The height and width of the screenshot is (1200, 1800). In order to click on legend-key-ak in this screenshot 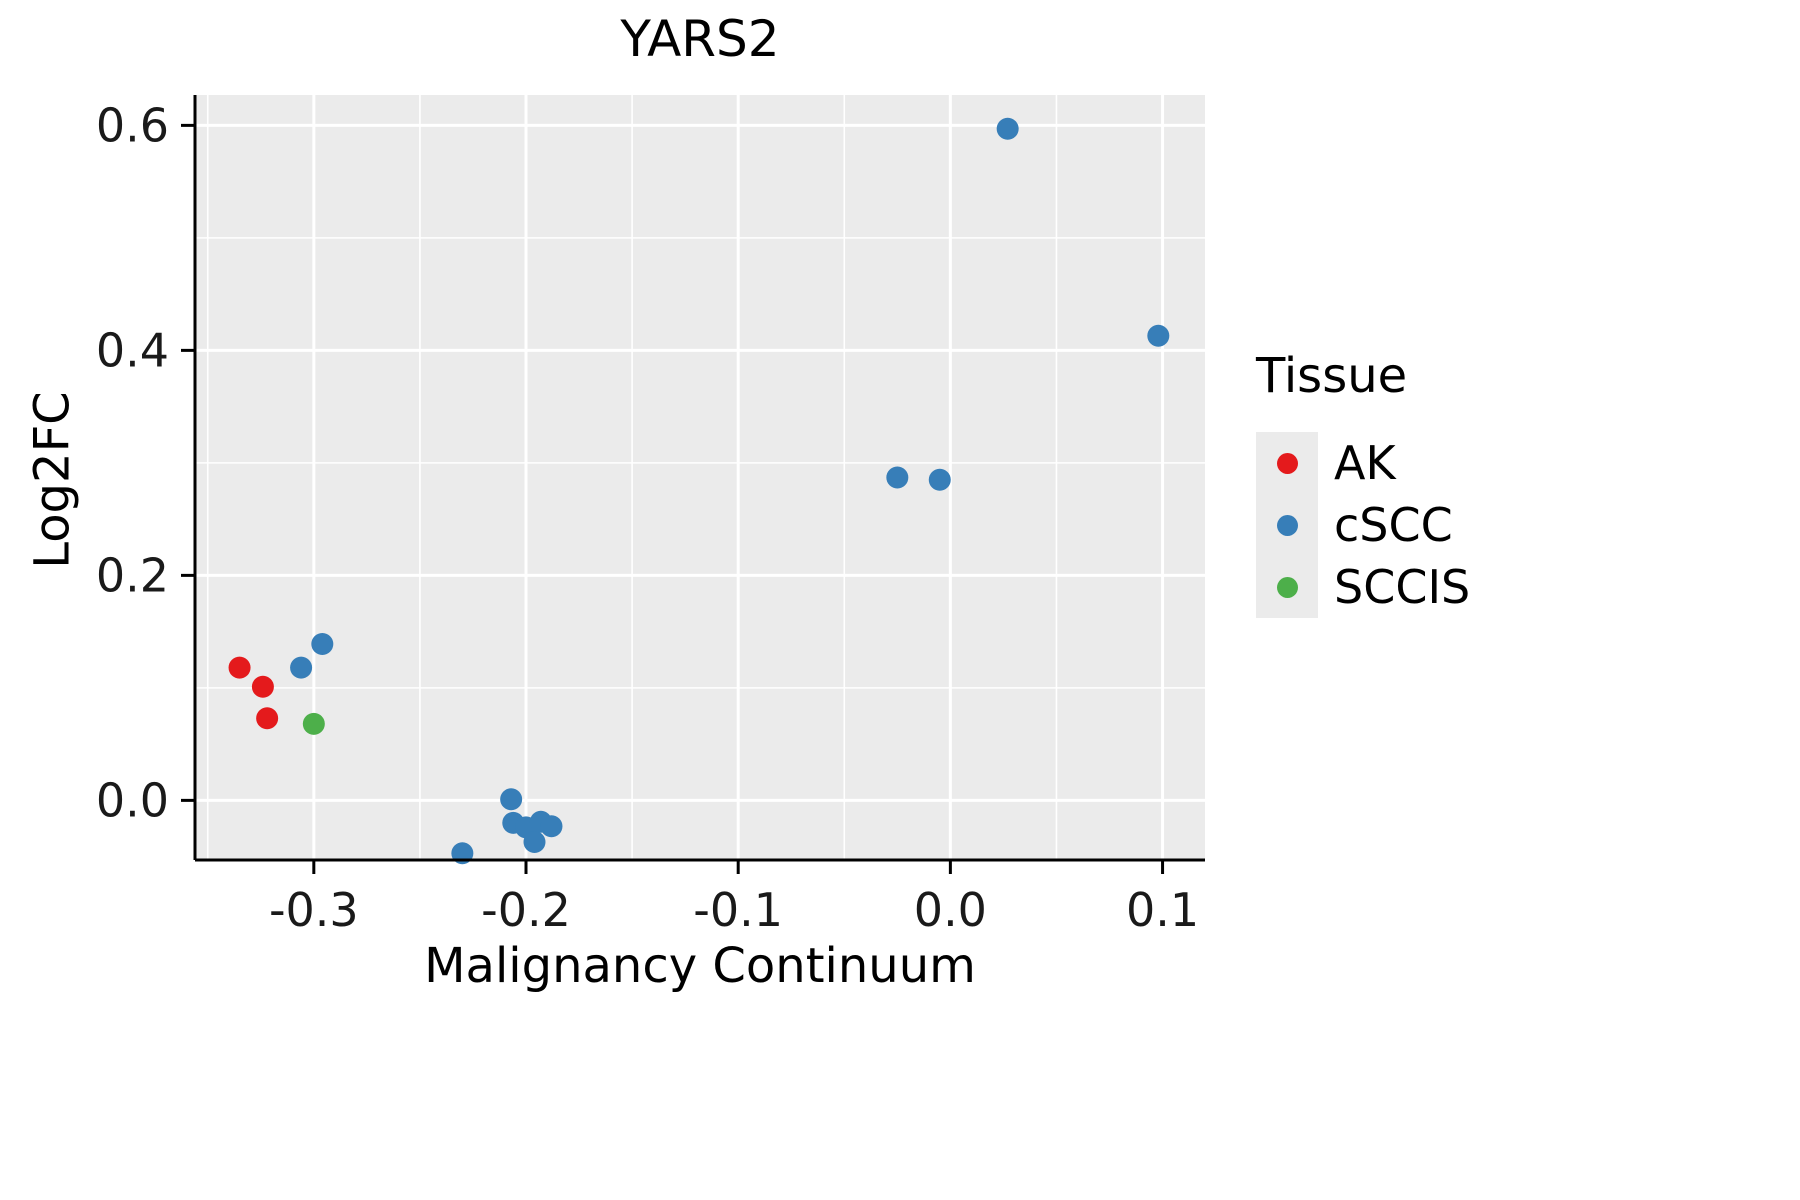, I will do `click(1287, 463)`.